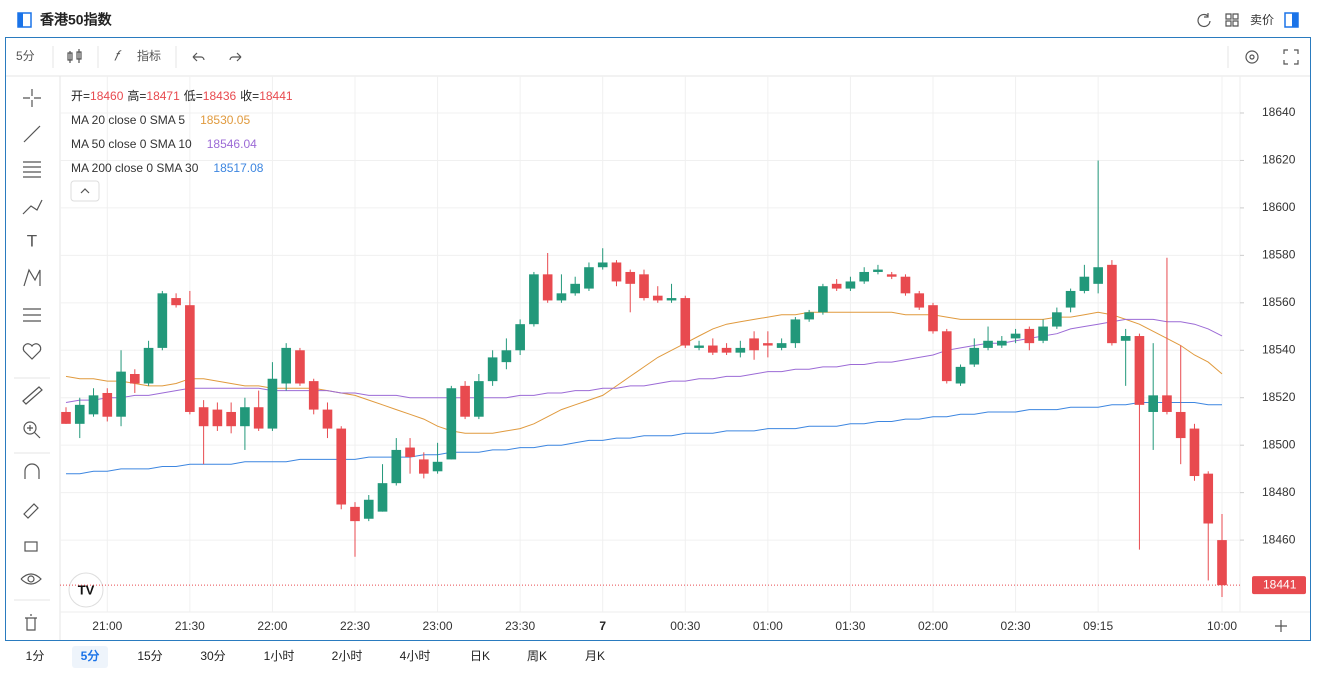  I want to click on ohlc-value: 18460, so click(107, 96).